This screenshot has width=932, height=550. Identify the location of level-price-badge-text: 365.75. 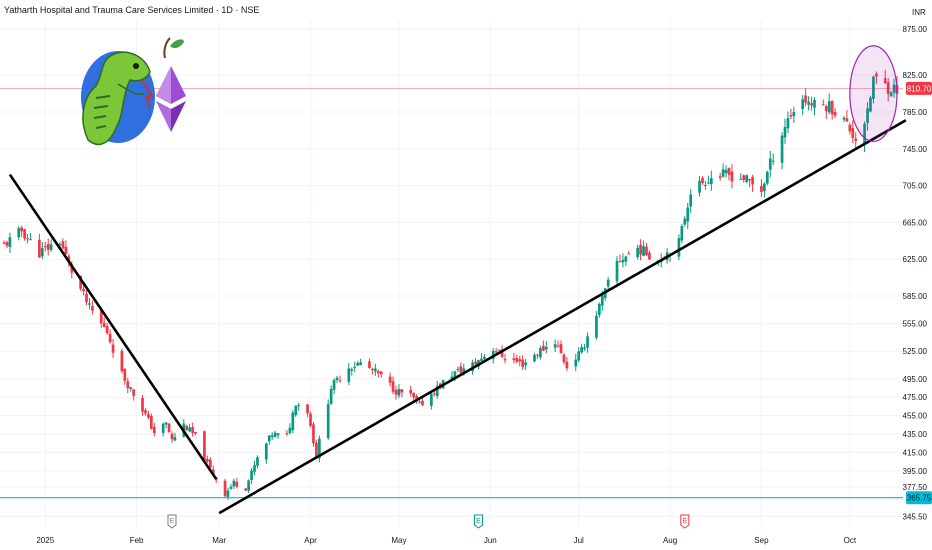
(919, 498).